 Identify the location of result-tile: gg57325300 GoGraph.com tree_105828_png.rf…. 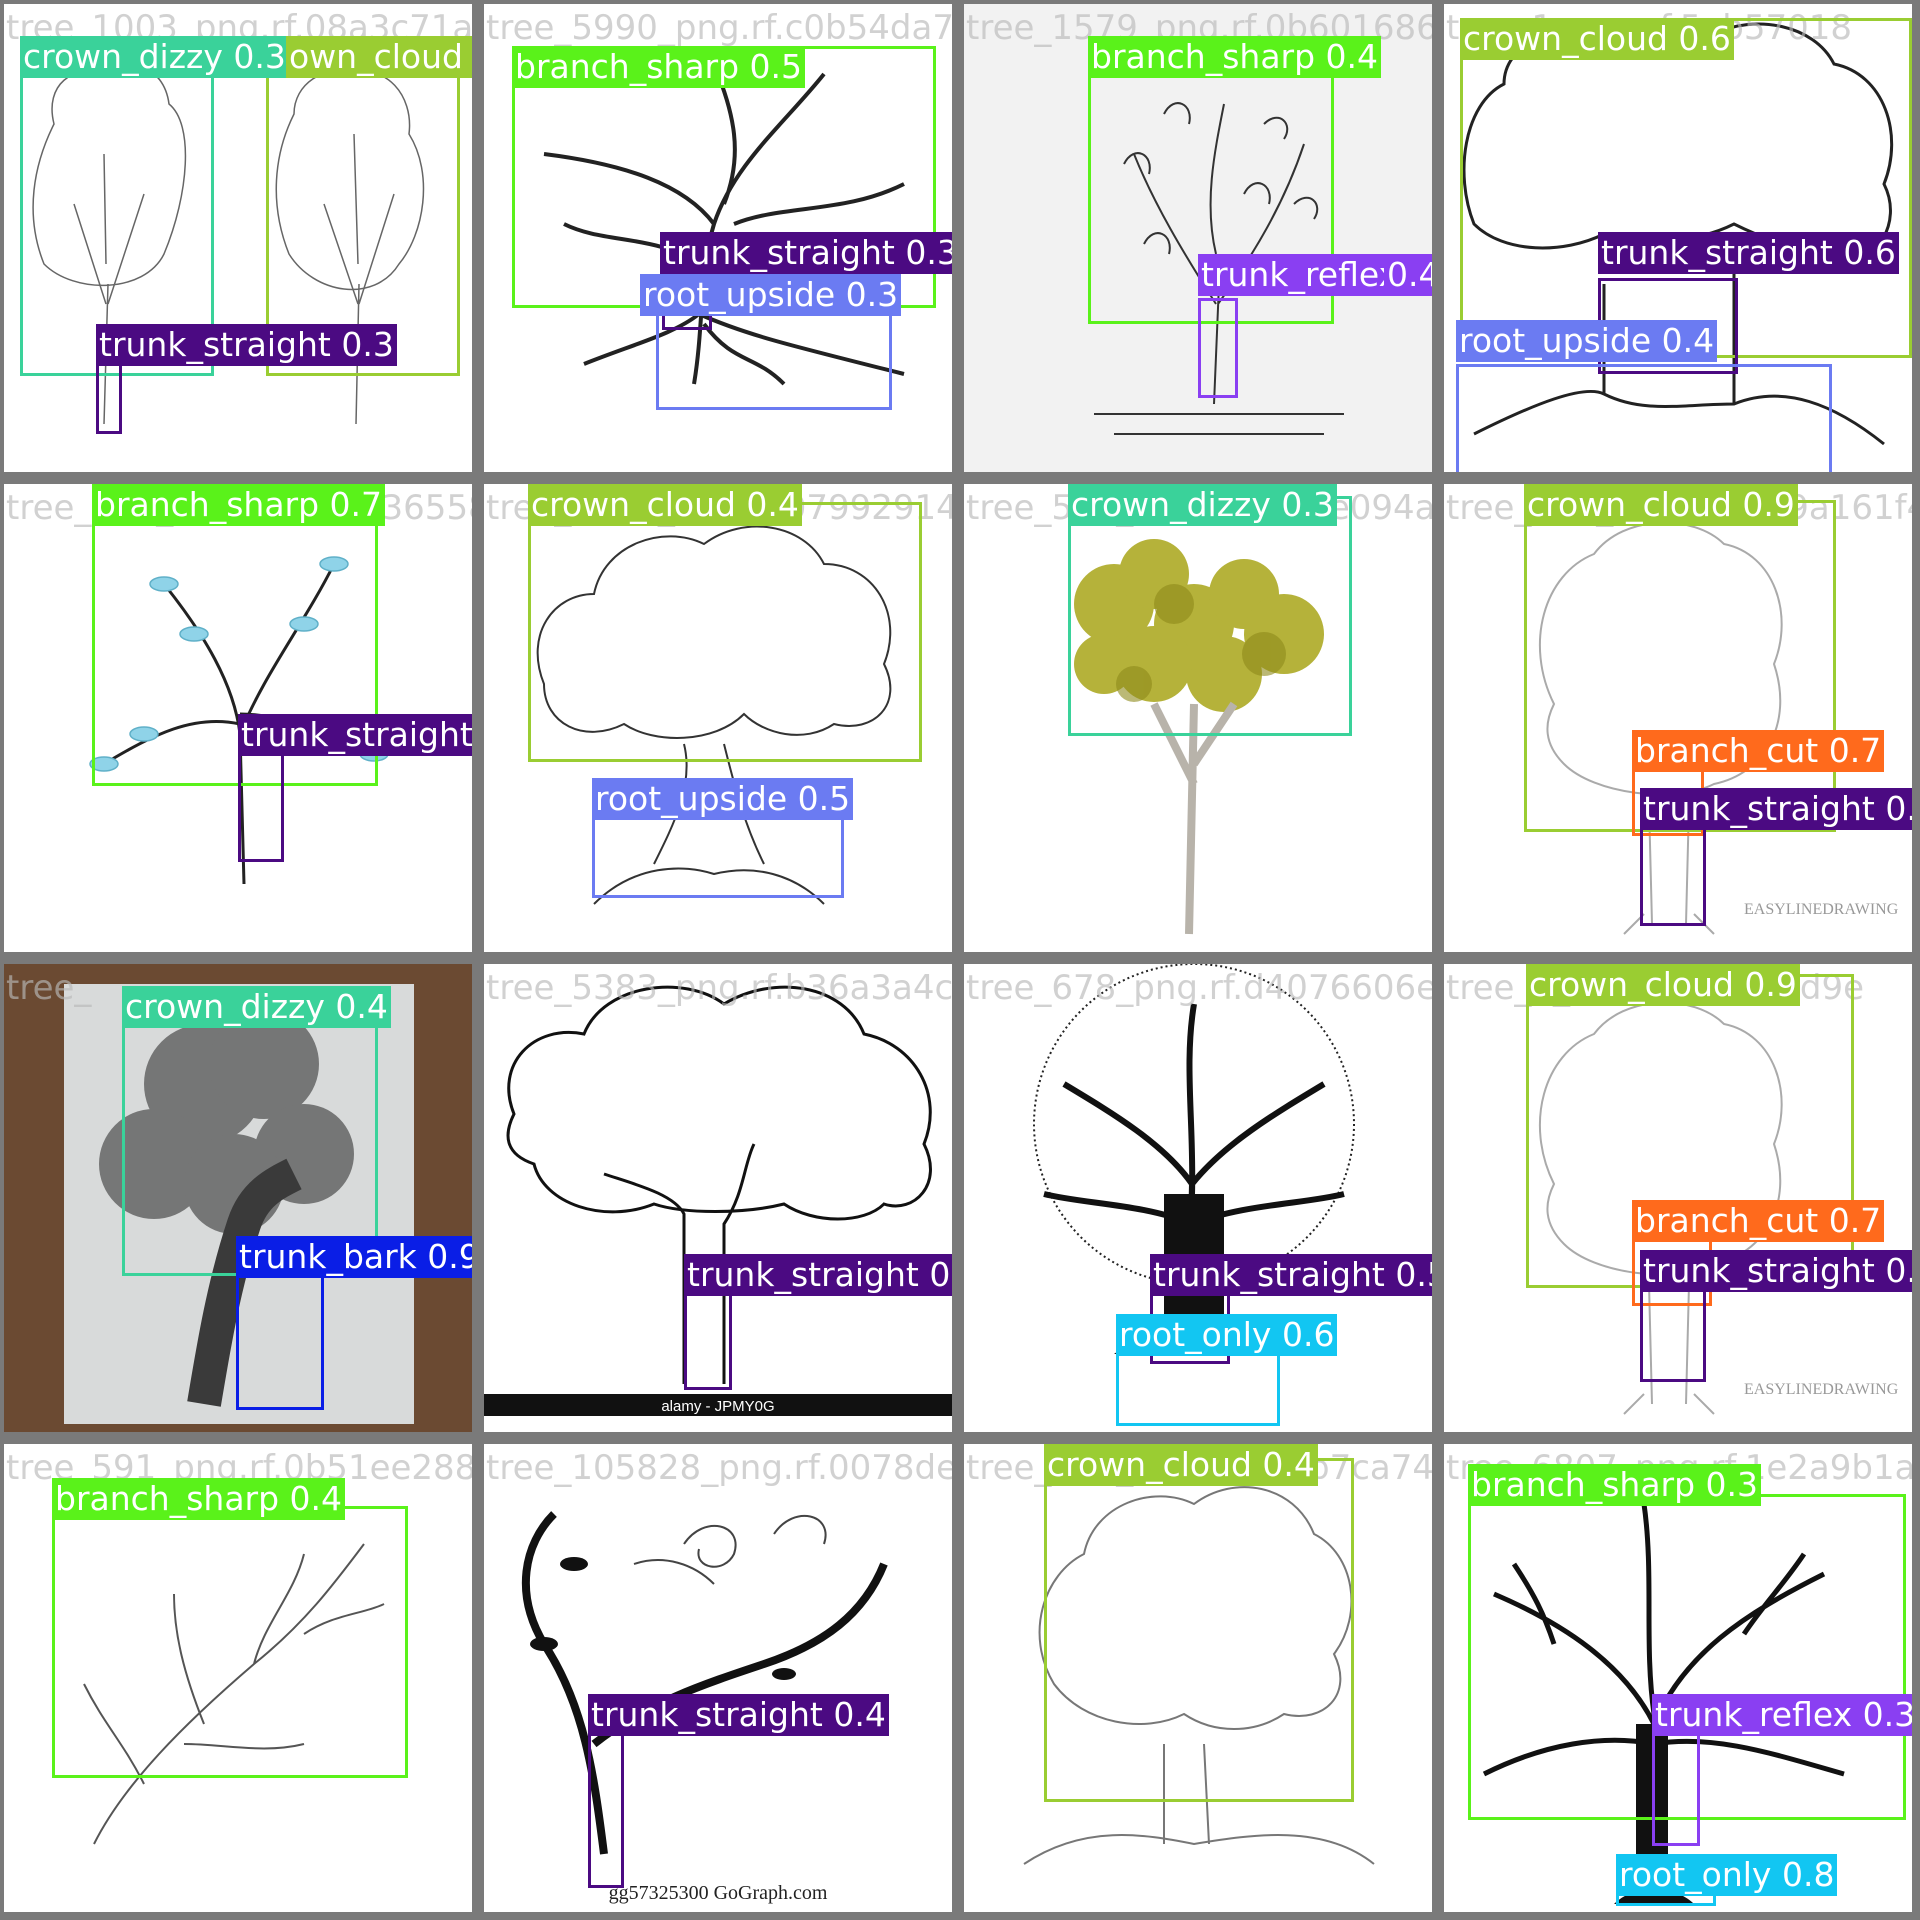
(718, 1678).